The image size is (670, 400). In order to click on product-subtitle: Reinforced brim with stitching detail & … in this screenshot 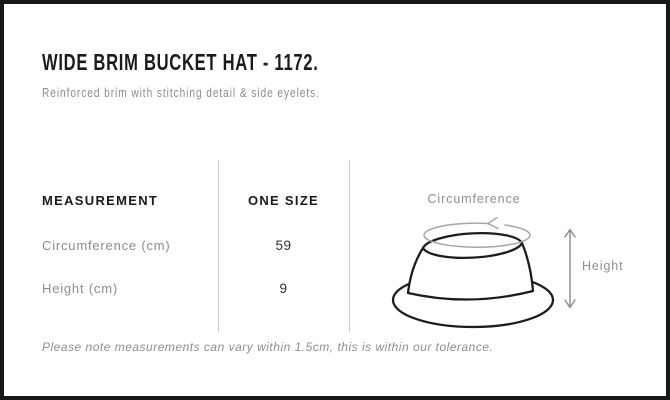, I will do `click(181, 92)`.